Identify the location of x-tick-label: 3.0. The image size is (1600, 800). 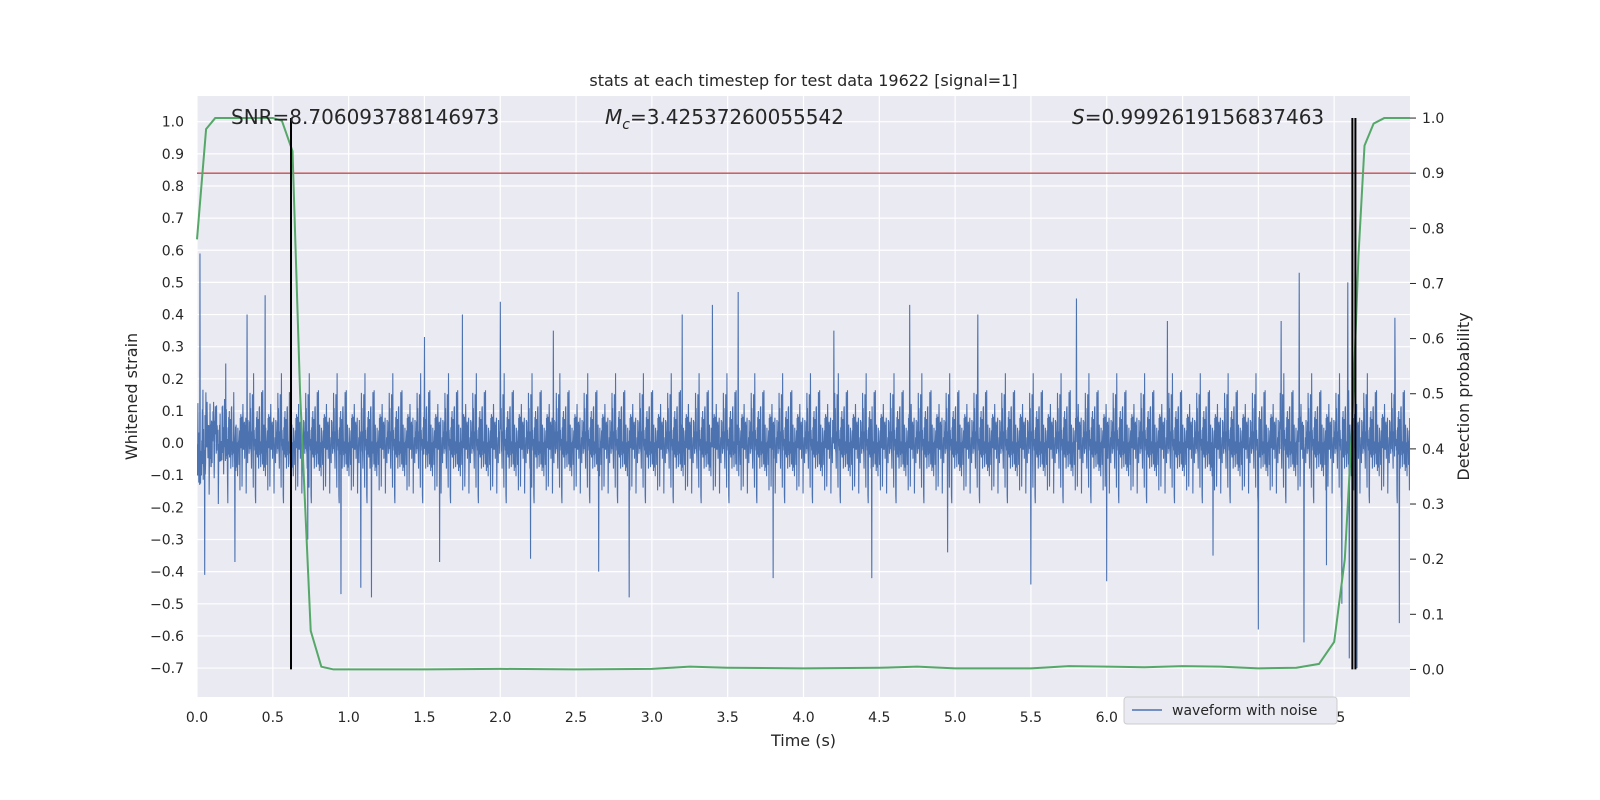
(652, 718).